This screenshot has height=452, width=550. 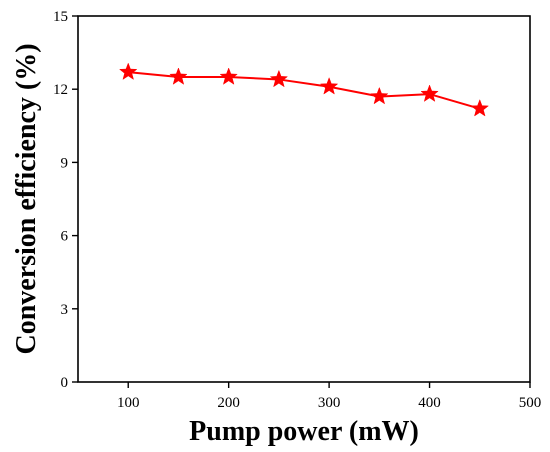 I want to click on y-tick-label: 0, so click(x=65, y=383).